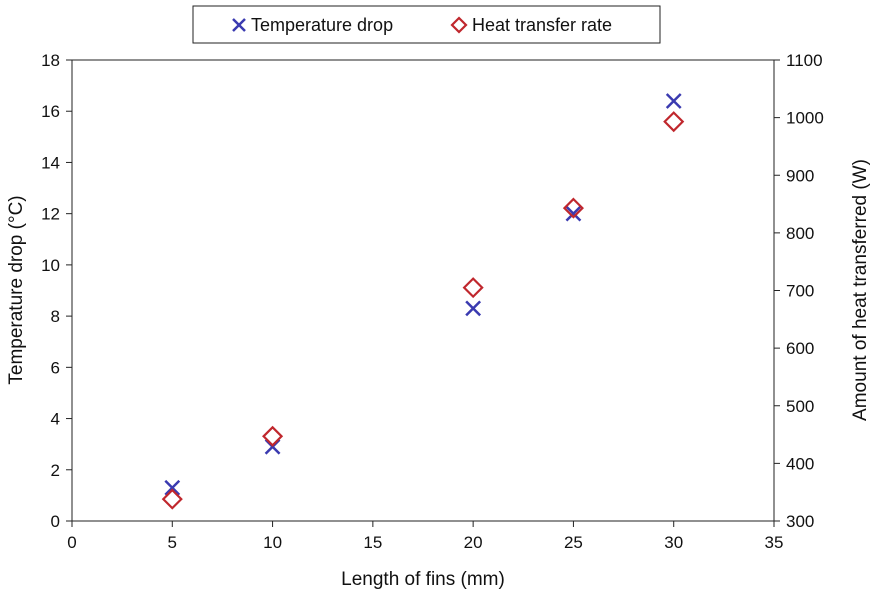 This screenshot has height=596, width=876. I want to click on y-tick-label: 0, so click(55, 521).